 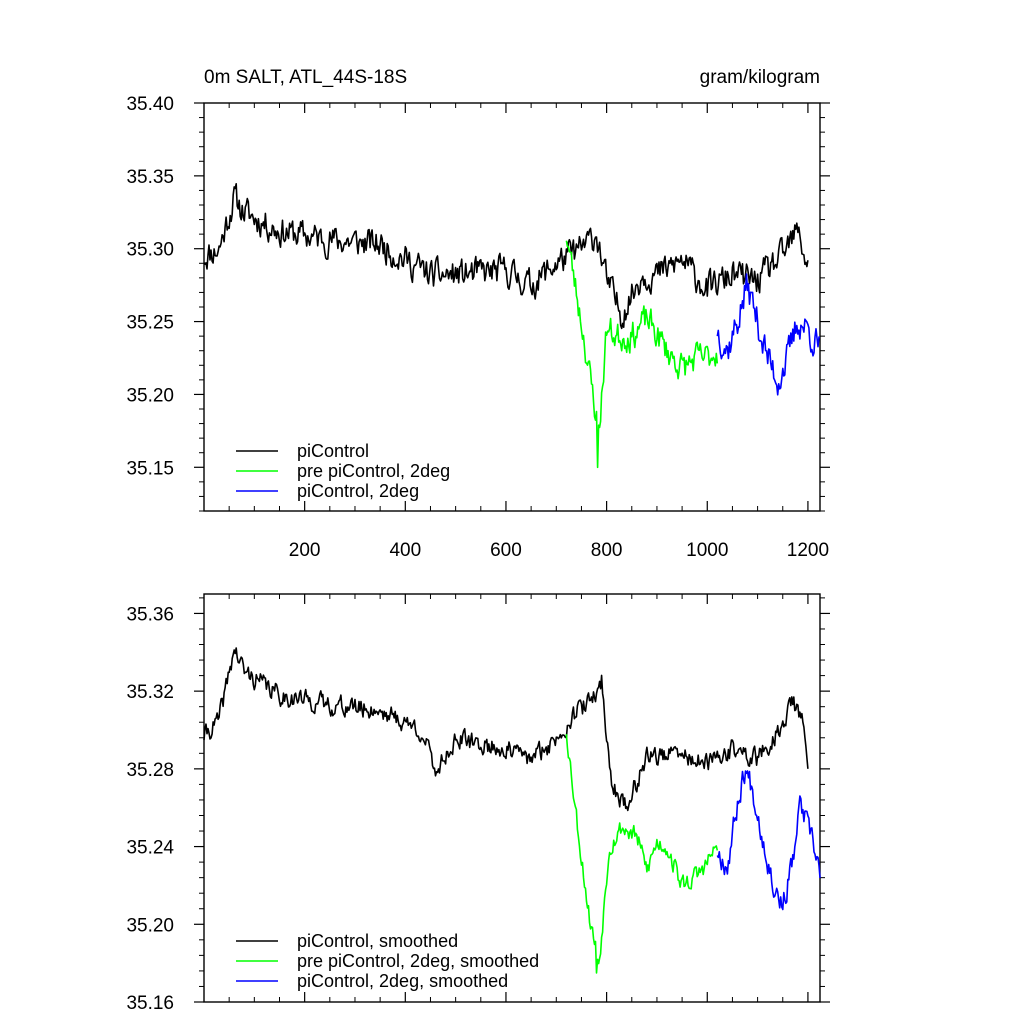 What do you see at coordinates (150, 177) in the screenshot?
I see `y-tick-label: 35.35` at bounding box center [150, 177].